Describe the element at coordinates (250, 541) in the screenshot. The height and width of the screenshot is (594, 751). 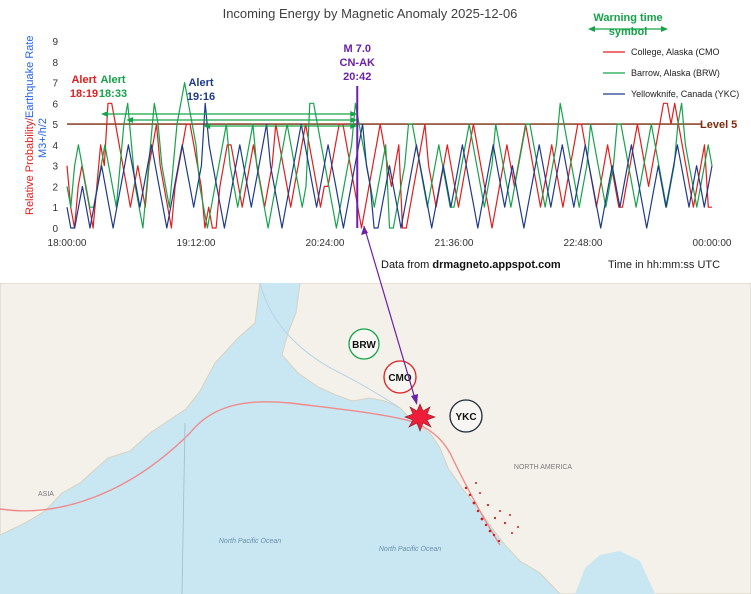
I see `label-pacific-west: North Pacific Ocean` at that location.